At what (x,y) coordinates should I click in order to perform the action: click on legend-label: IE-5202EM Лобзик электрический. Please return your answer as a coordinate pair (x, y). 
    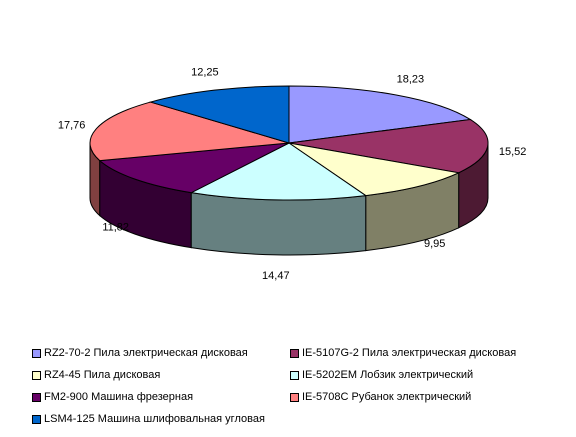
    Looking at the image, I should click on (388, 375).